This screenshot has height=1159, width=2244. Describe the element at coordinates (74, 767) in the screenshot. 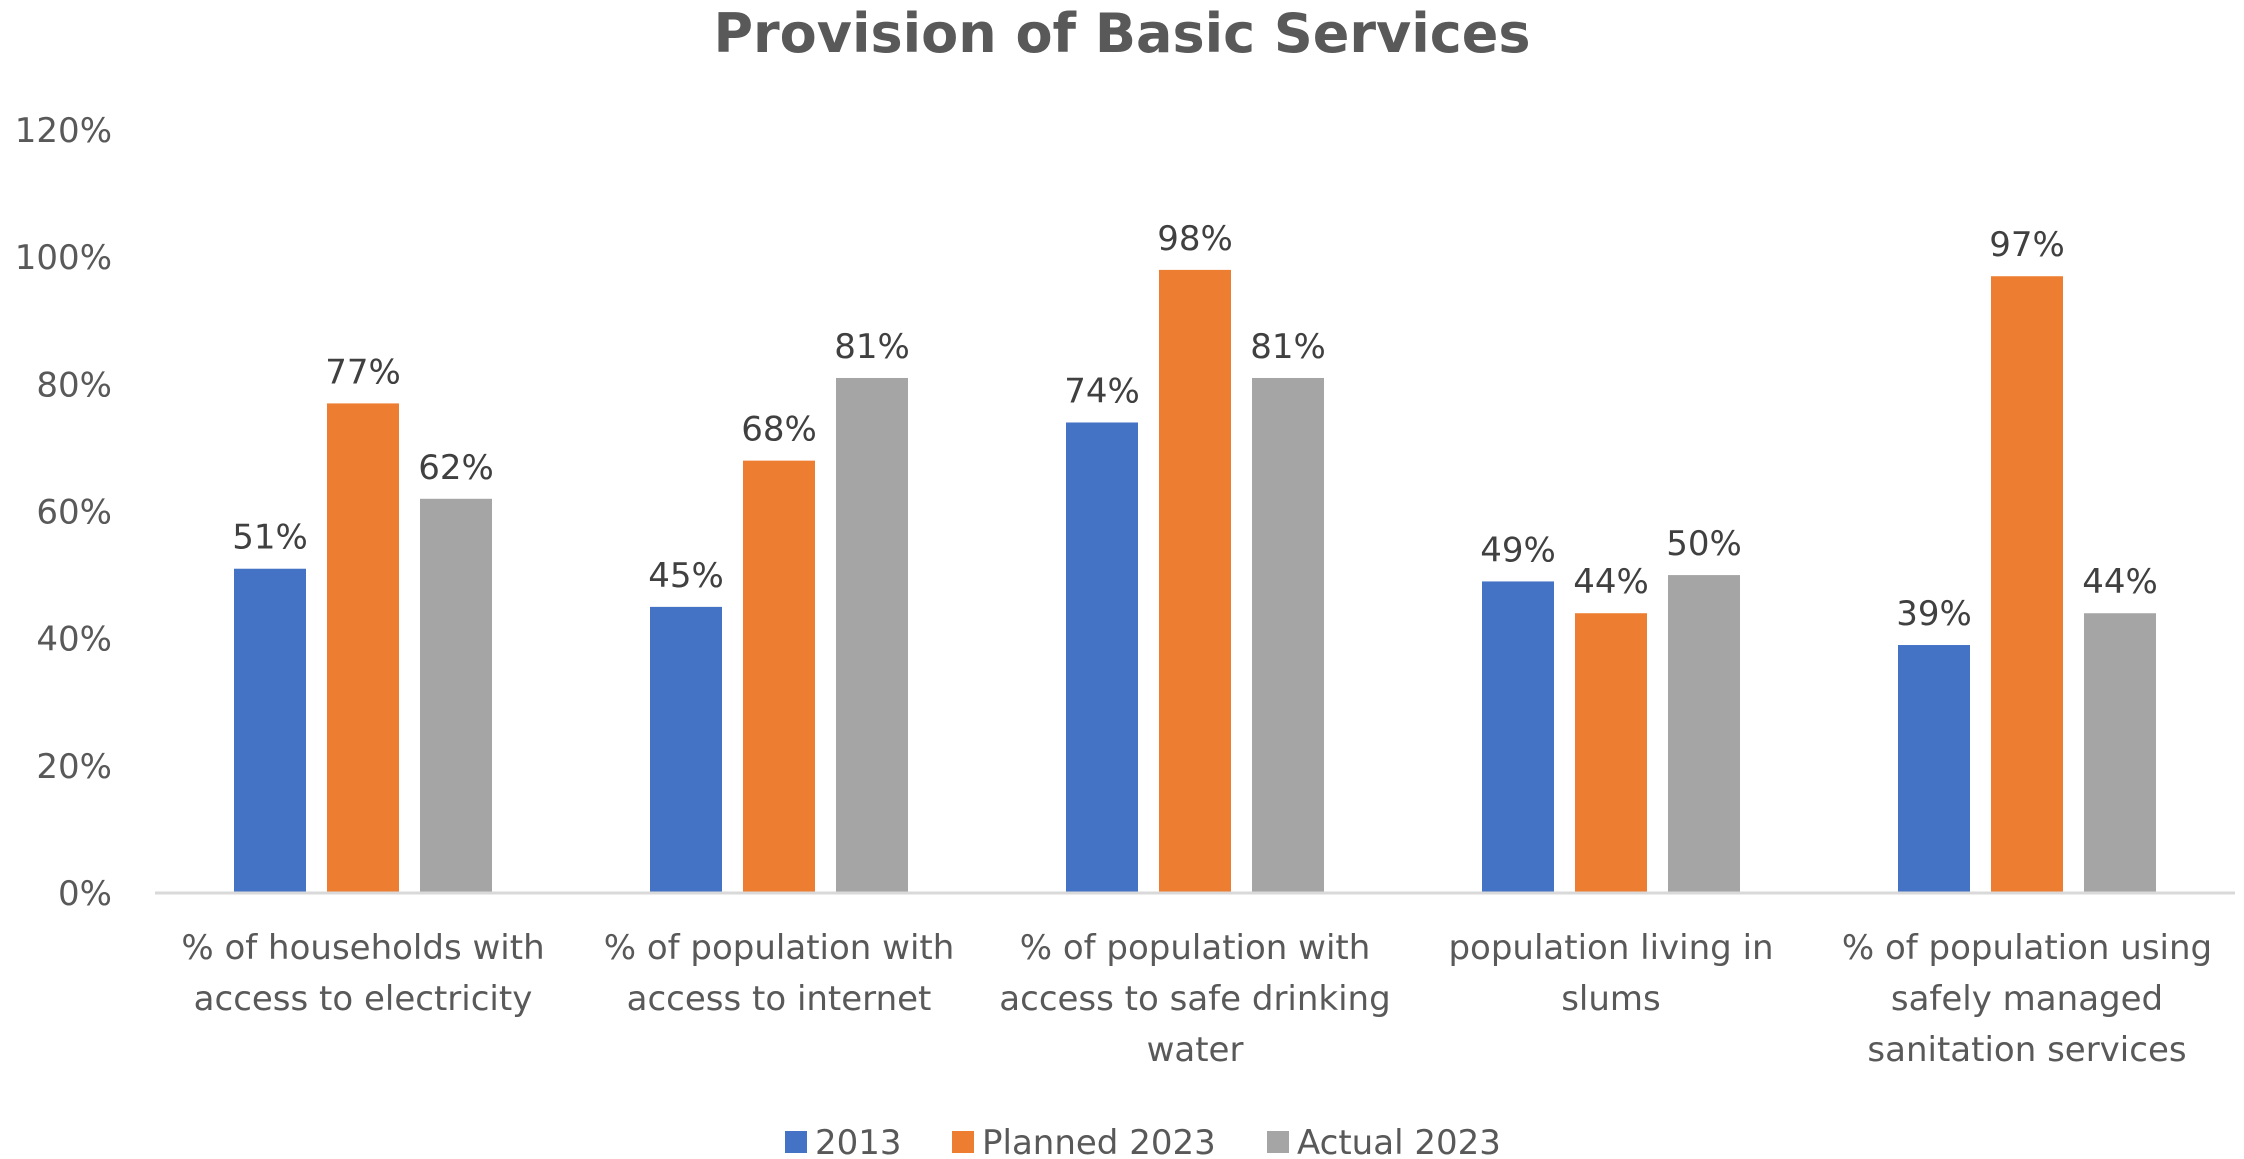

I see `y-tick-label: 20%` at that location.